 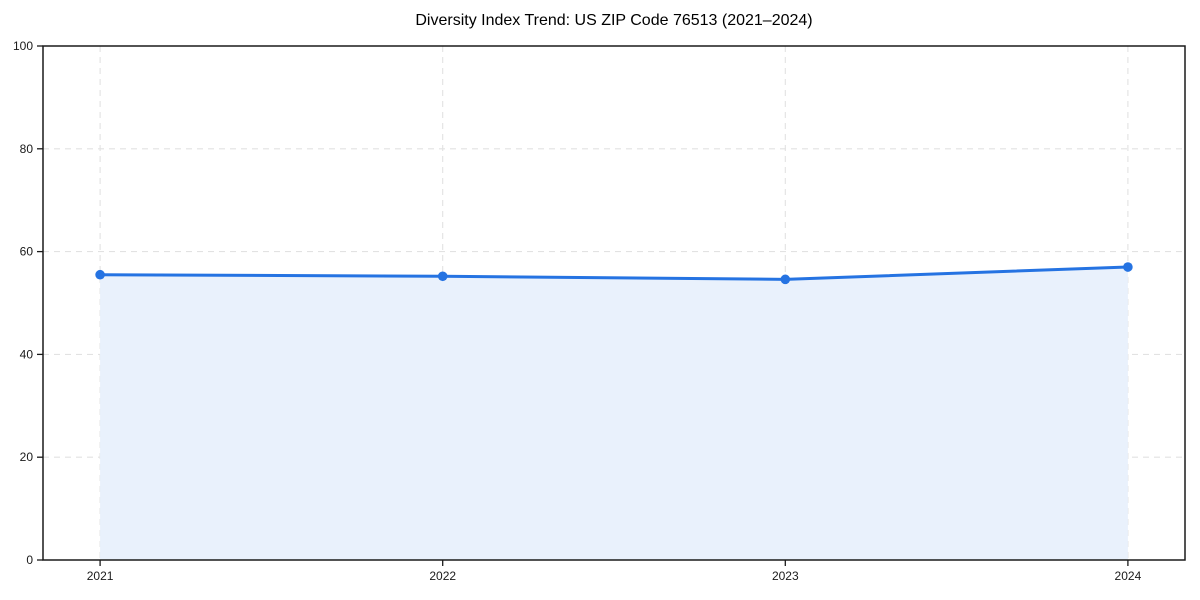 I want to click on trend-line, so click(x=614, y=273).